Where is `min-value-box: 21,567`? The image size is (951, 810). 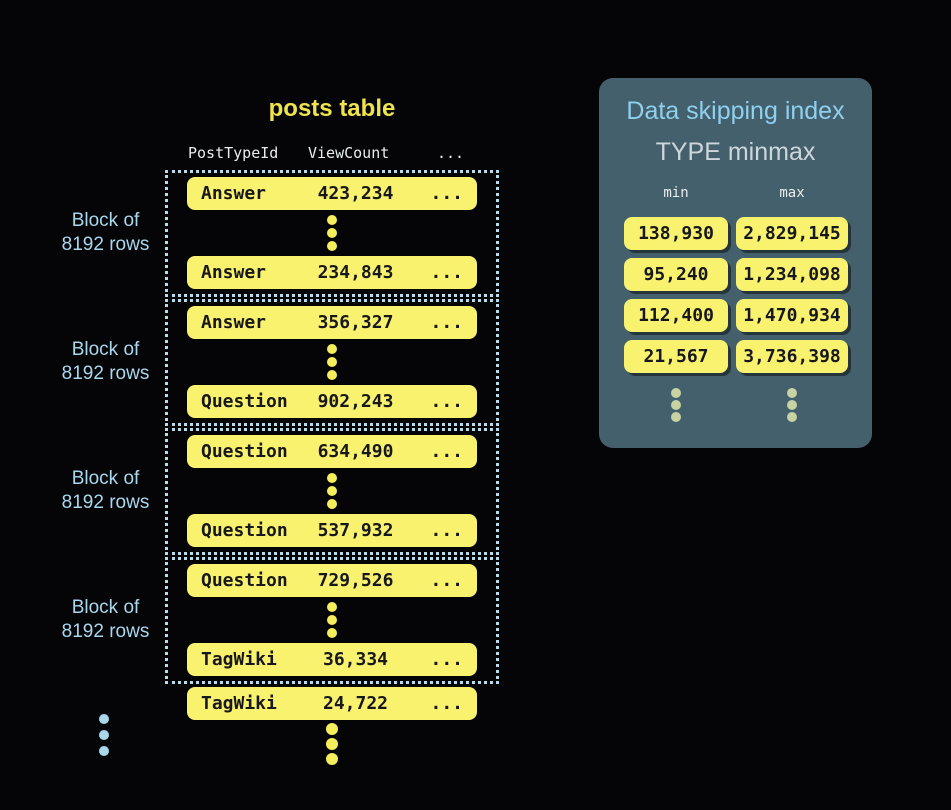
min-value-box: 21,567 is located at coordinates (676, 356).